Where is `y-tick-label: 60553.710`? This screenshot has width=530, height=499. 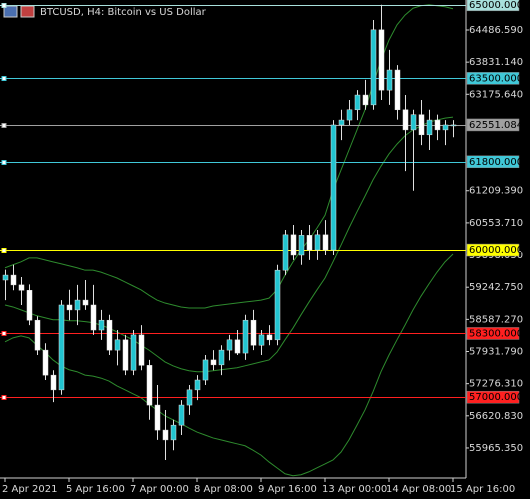 y-tick-label: 60553.710 is located at coordinates (496, 223).